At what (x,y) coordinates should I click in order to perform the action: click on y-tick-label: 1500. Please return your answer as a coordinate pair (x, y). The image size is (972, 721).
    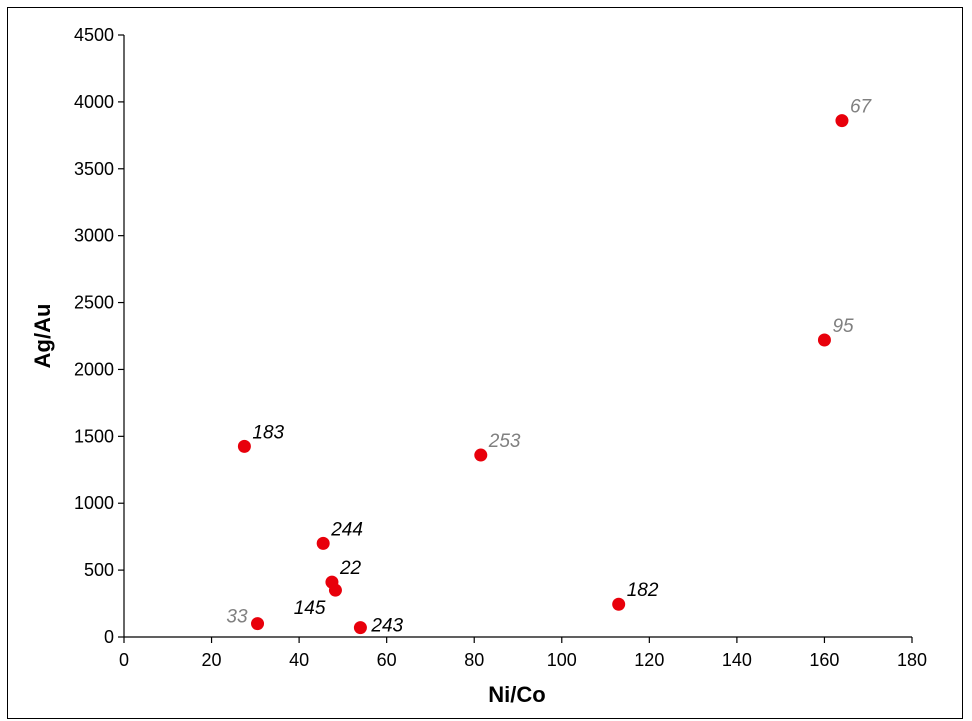
    Looking at the image, I should click on (94, 436).